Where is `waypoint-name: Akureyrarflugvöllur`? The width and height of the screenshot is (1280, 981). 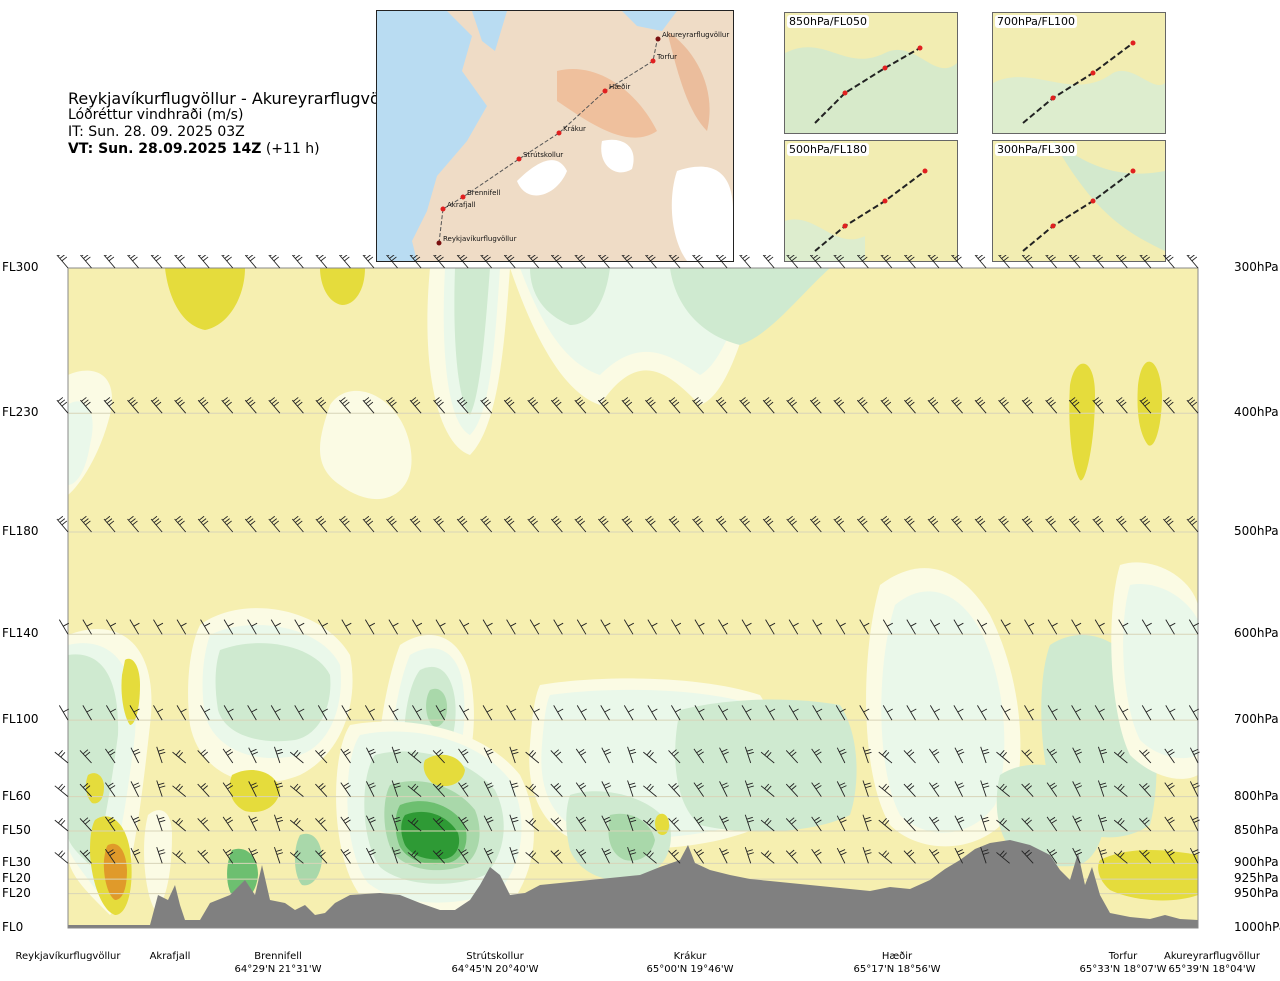 waypoint-name: Akureyrarflugvöllur is located at coordinates (1211, 956).